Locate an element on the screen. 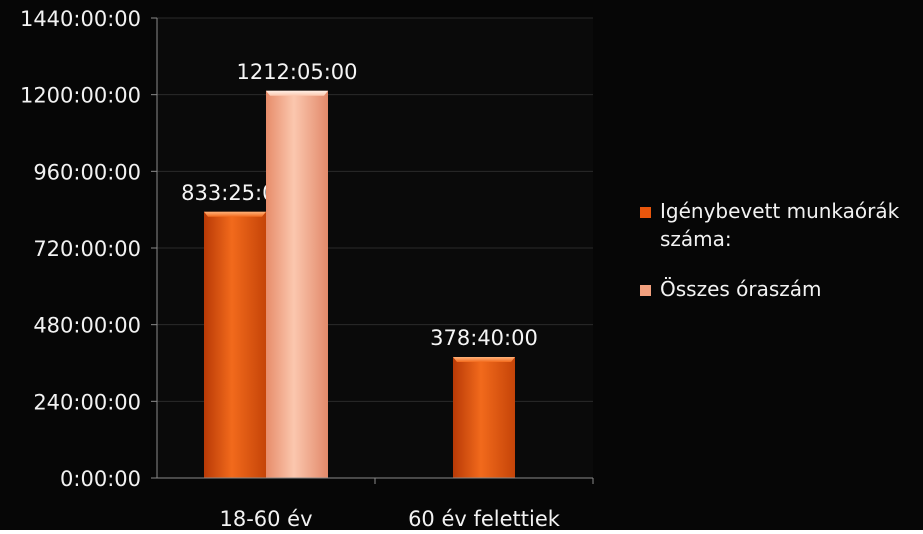 This screenshot has height=534, width=923. x-tick-label: 60 év felettiek is located at coordinates (484, 518).